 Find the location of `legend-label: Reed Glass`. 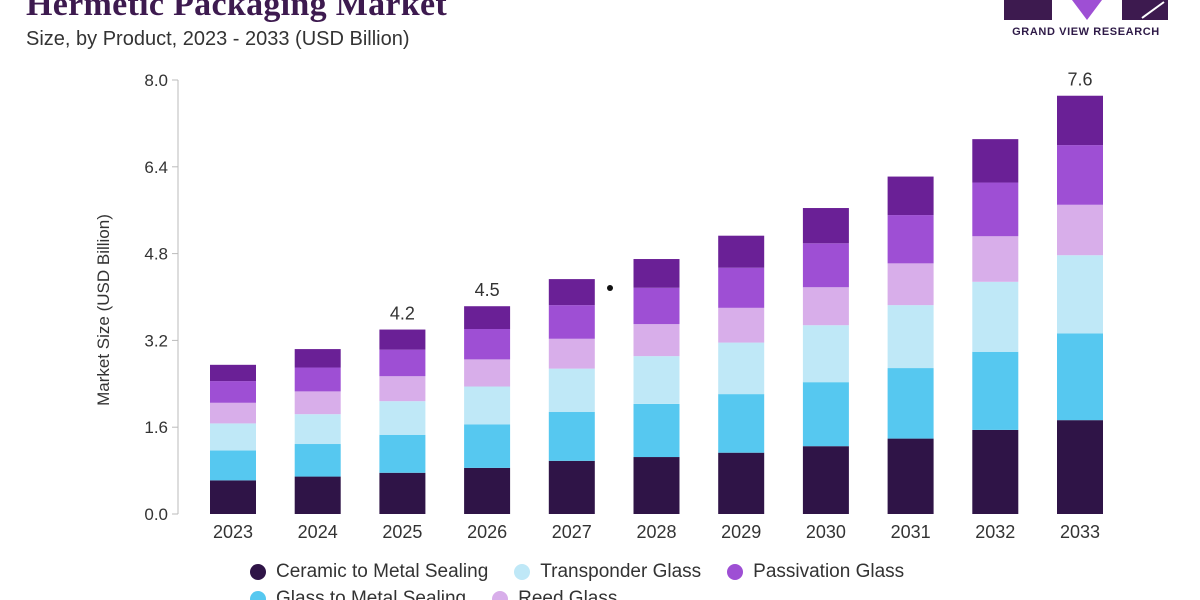

legend-label: Reed Glass is located at coordinates (568, 593).